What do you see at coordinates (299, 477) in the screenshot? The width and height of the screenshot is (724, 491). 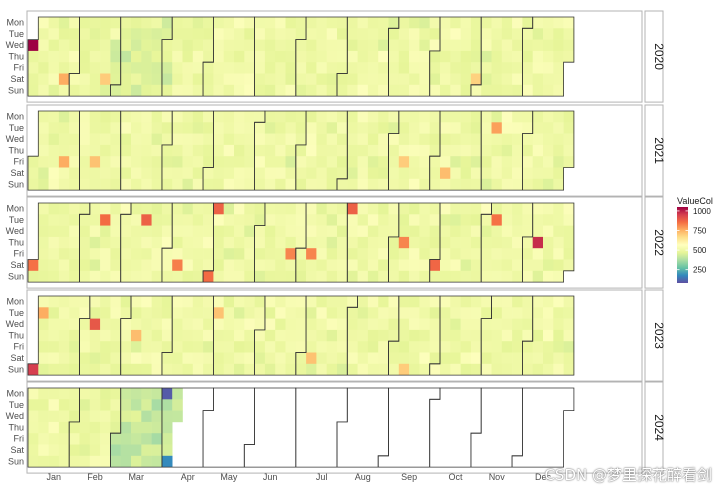 I see `month-axis: Jan Feb Mar Apr May Jun Jul Aug Sep Oct Nov Dec` at bounding box center [299, 477].